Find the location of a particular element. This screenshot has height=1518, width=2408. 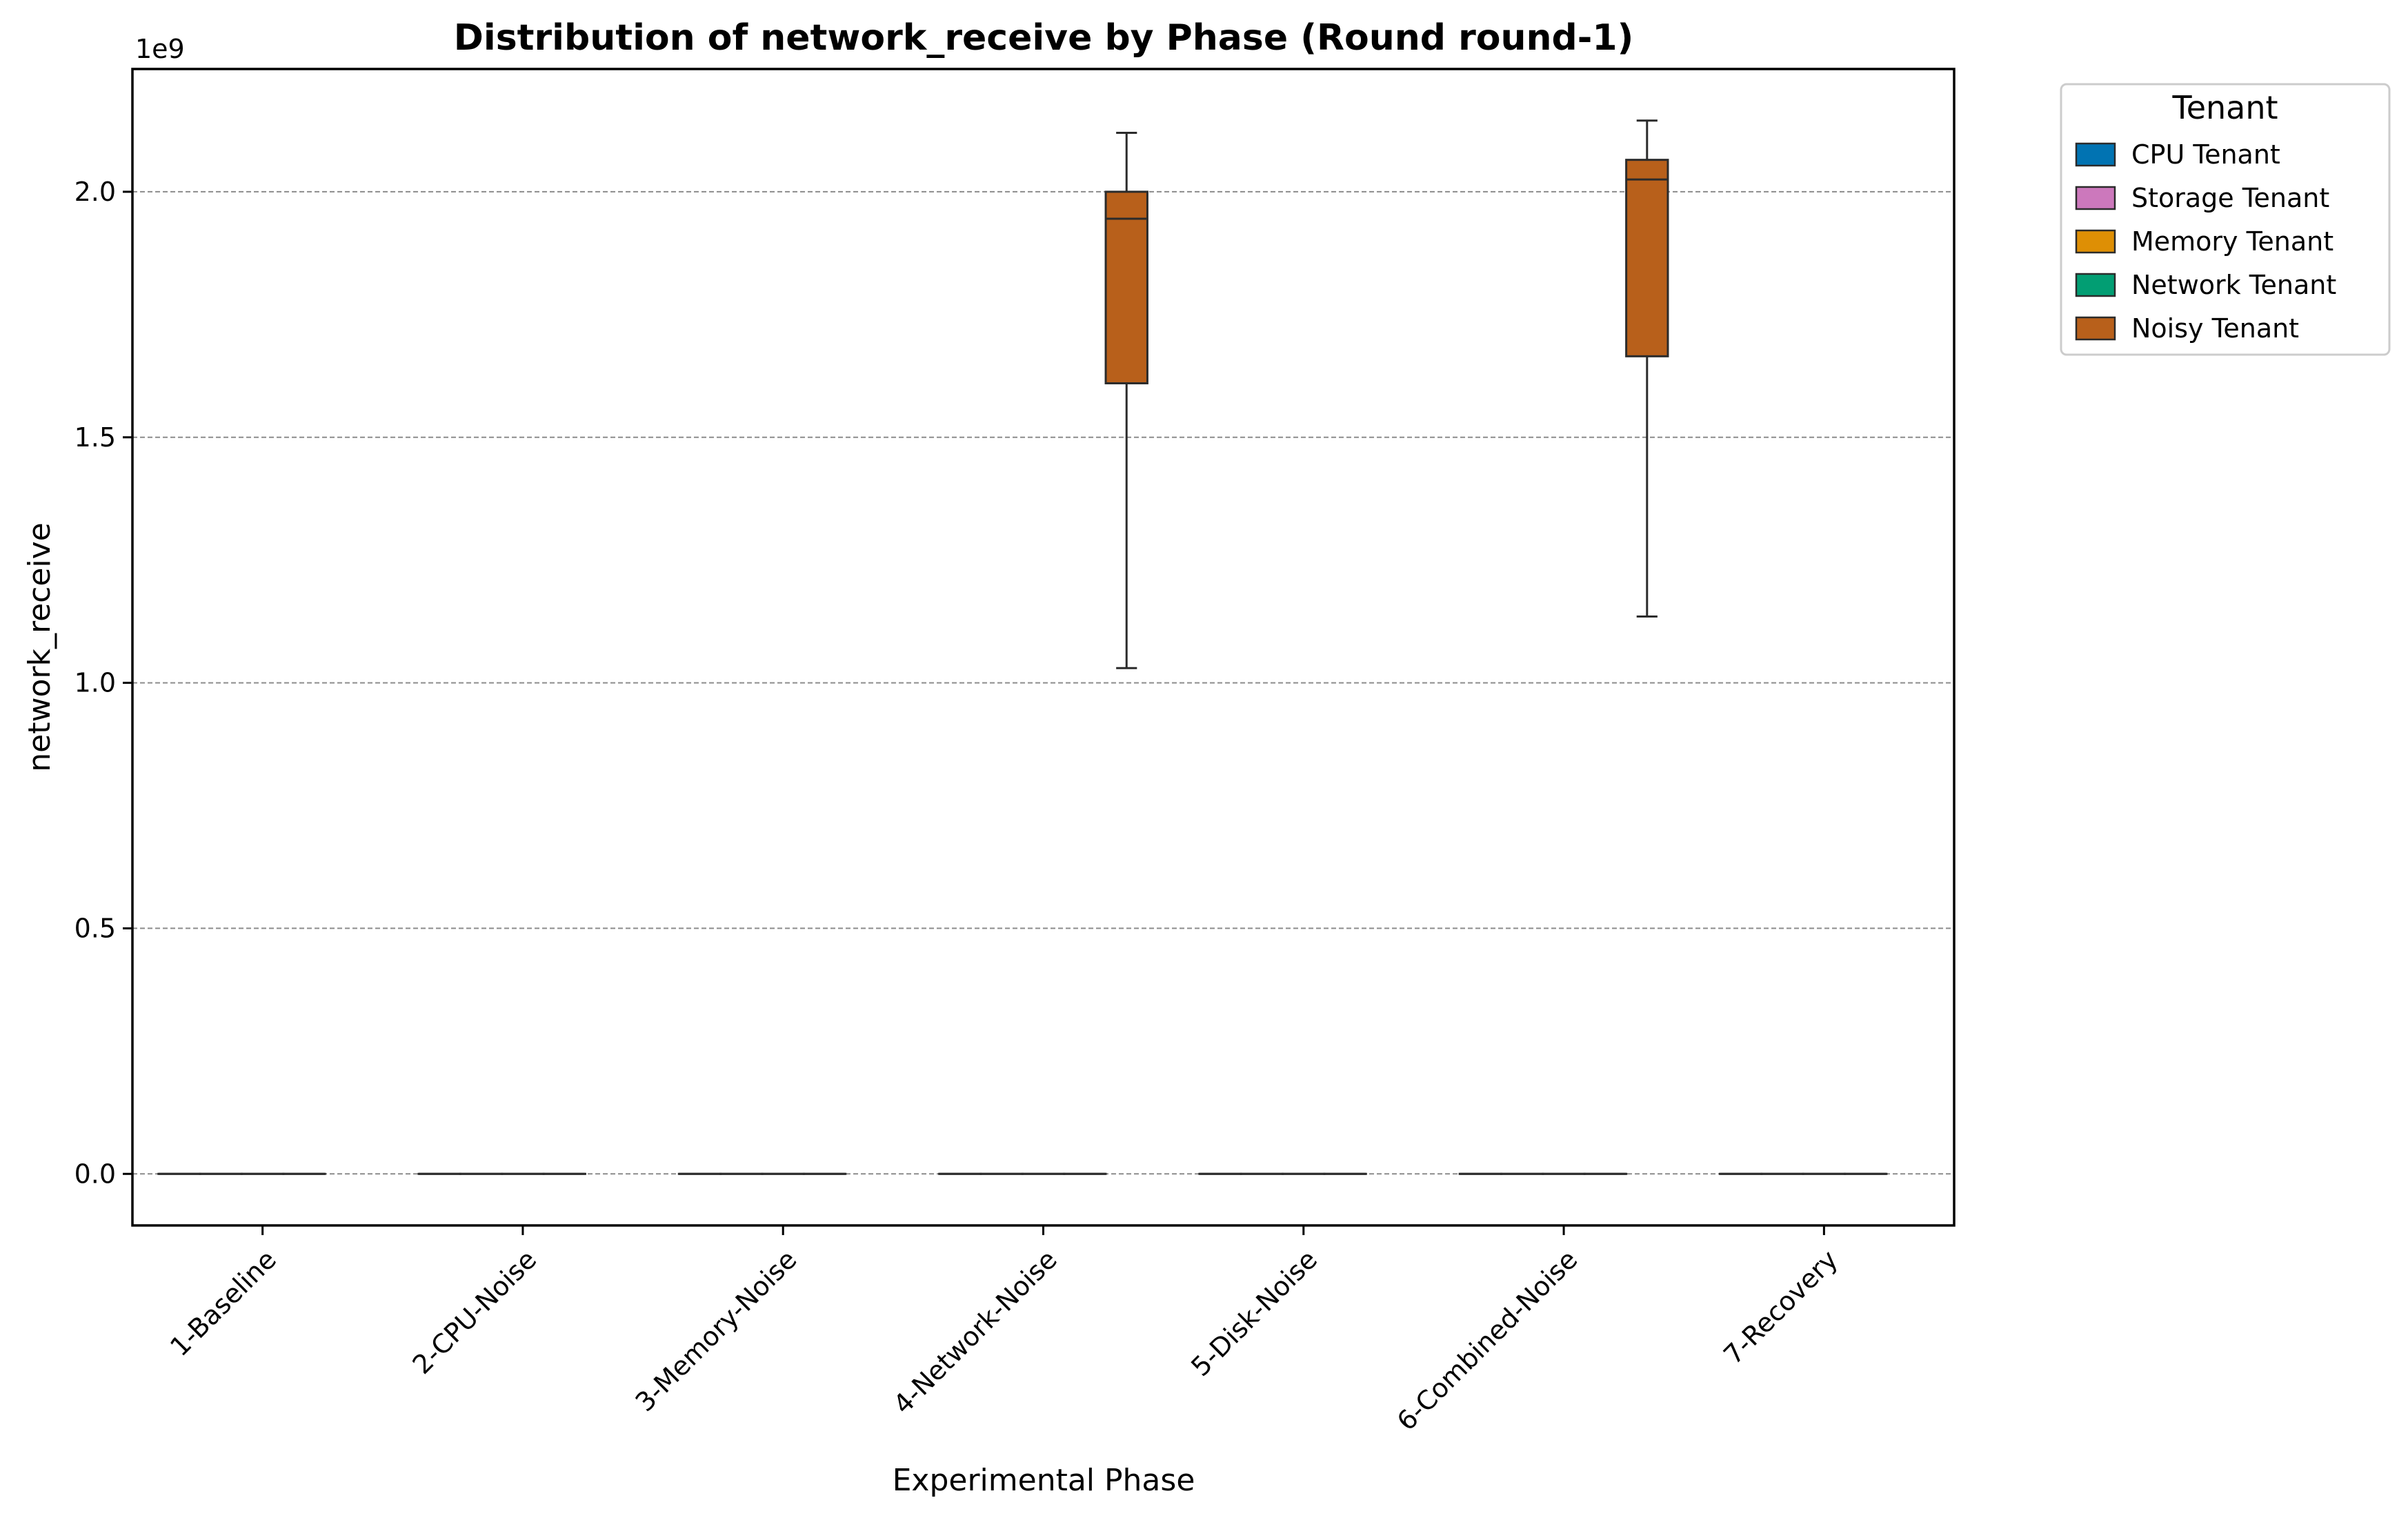

y-tick-label: 0.5 is located at coordinates (95, 928).